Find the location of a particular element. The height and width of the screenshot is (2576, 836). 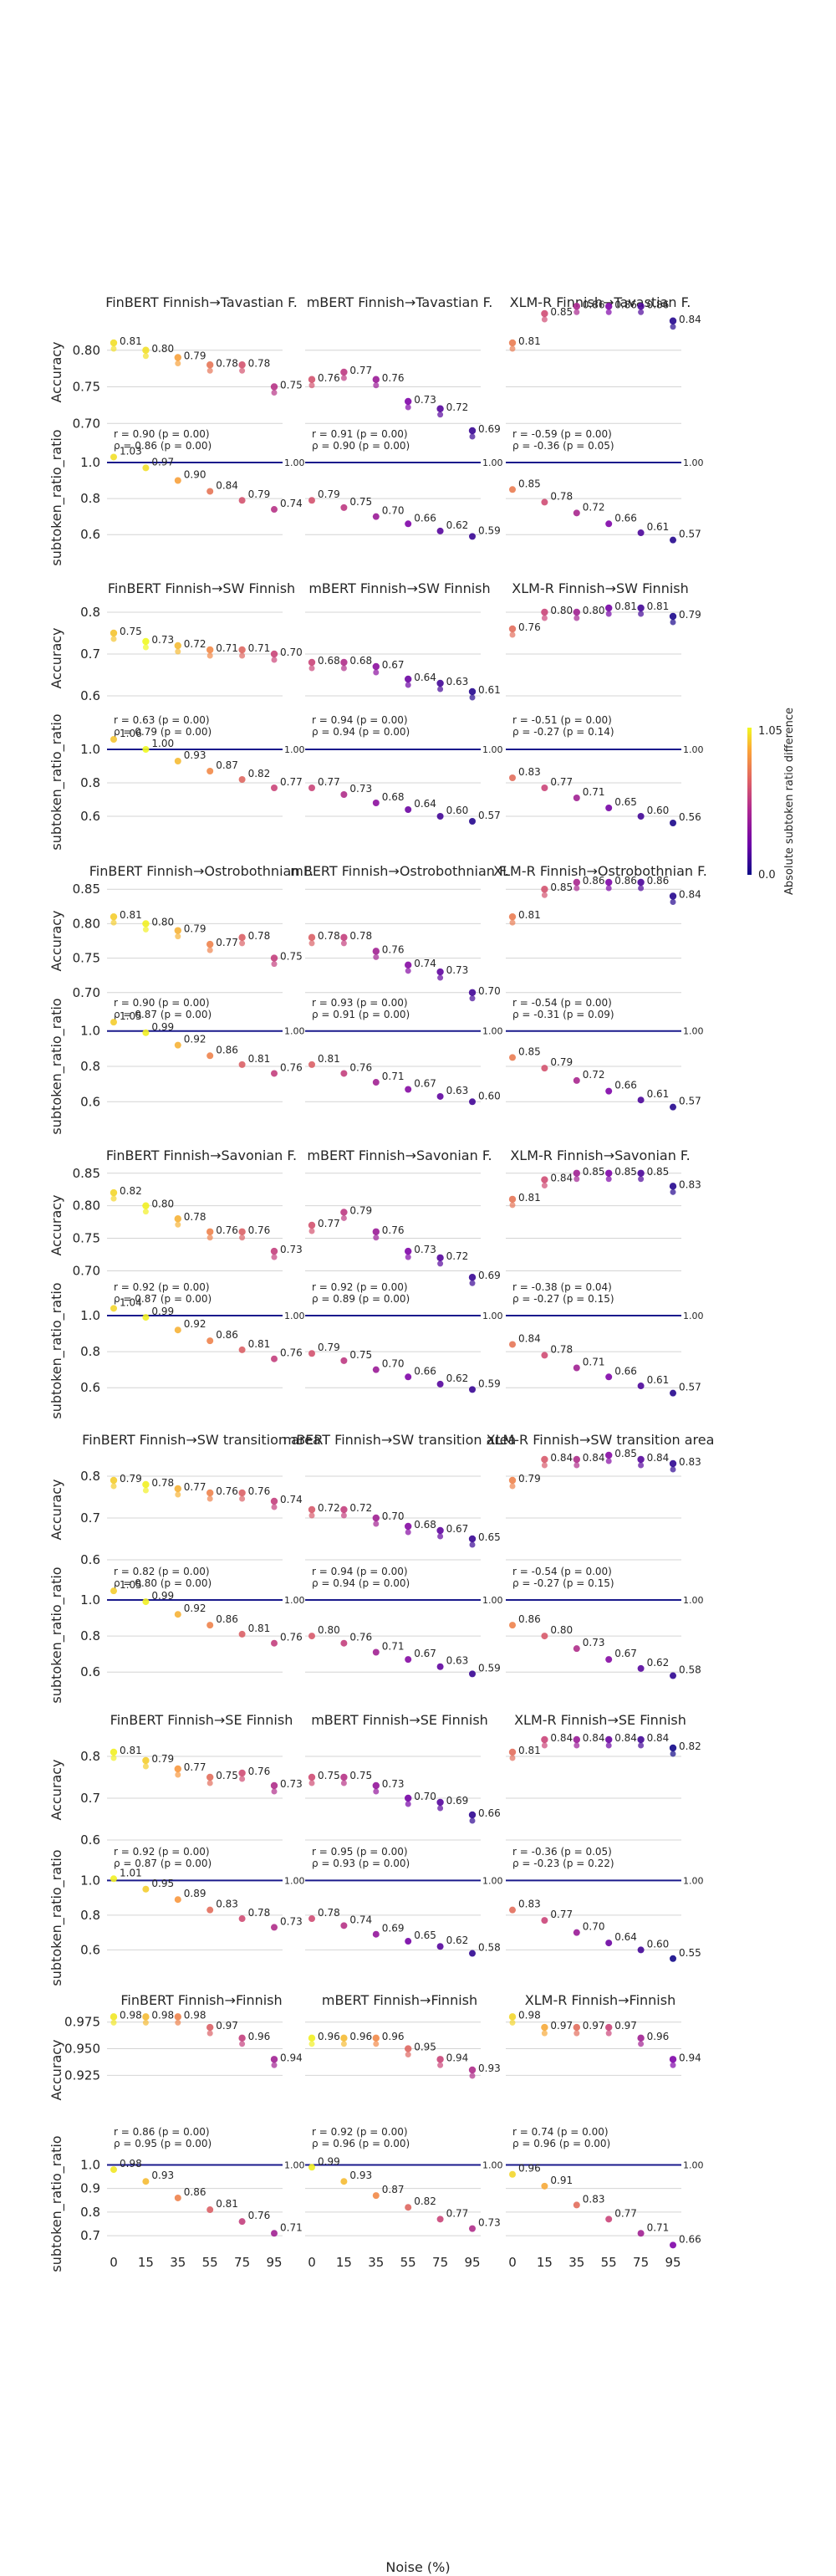

panel-title: mBERT Finnish→Finnish is located at coordinates (399, 2000).